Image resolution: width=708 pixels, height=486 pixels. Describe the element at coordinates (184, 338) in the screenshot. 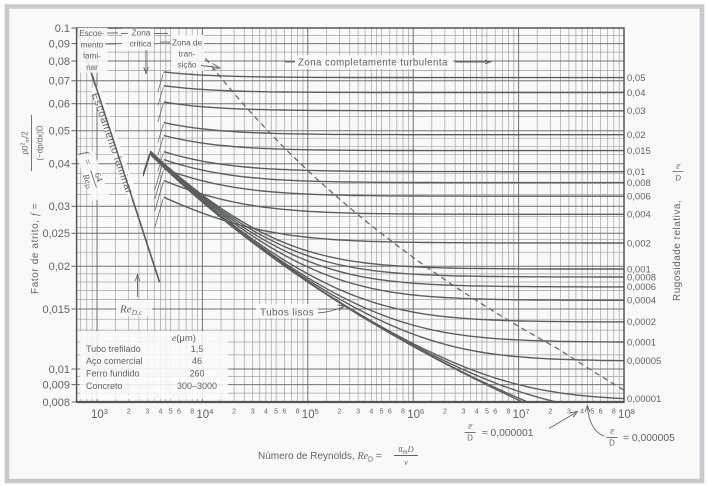

I see `svg-text: e(μm)` at that location.